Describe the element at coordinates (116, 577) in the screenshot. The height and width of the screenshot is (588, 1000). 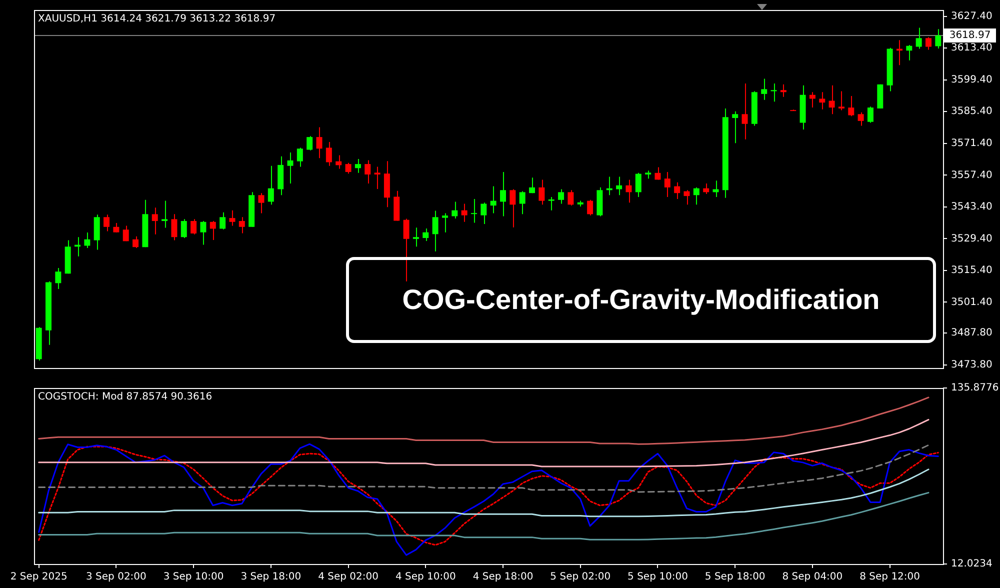
I see `x-tick-label: 3 Sep 02:00` at that location.